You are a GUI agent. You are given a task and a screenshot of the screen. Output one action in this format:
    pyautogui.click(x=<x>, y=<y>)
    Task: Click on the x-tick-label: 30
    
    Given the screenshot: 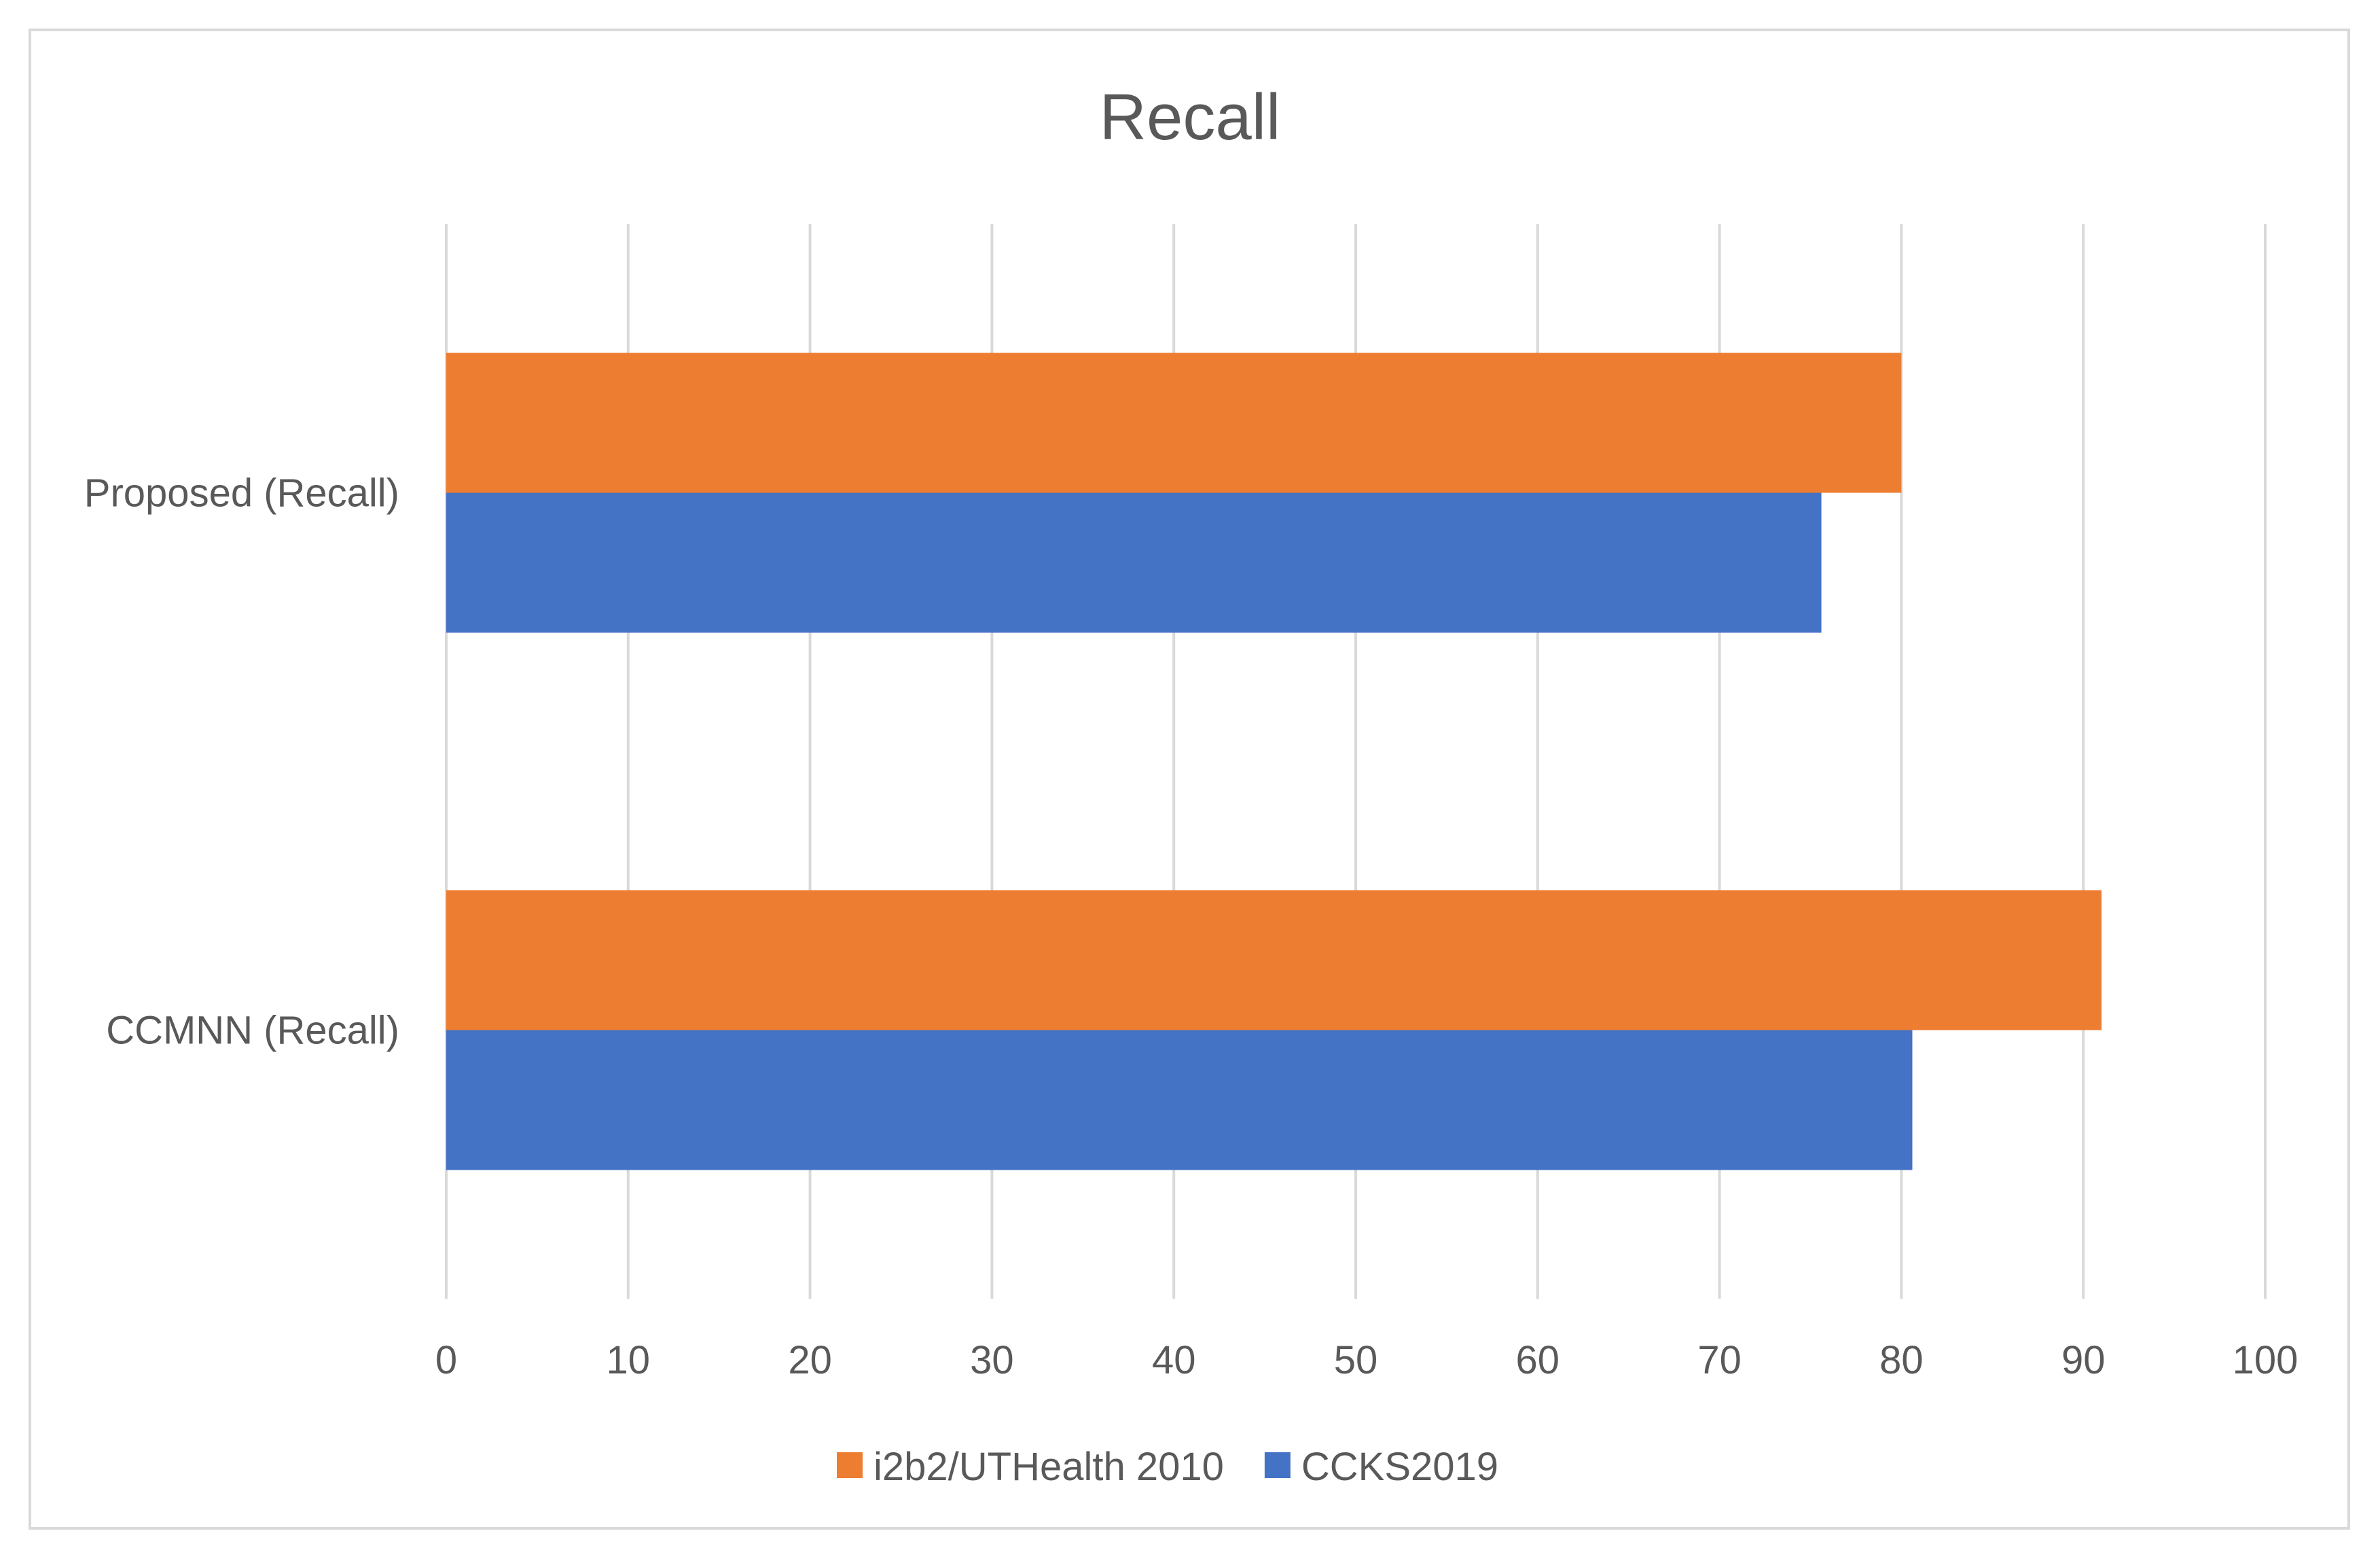 What is the action you would take?
    pyautogui.click(x=992, y=1360)
    